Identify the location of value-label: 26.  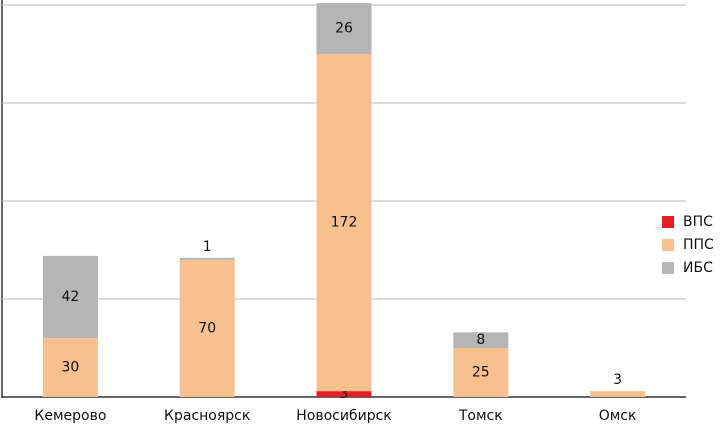
(344, 29).